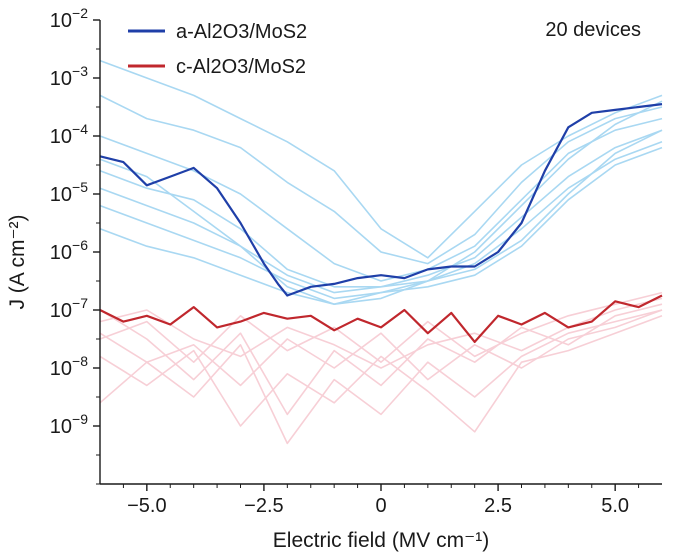 The width and height of the screenshot is (688, 558). What do you see at coordinates (17, 261) in the screenshot?
I see `y-axis-title: J (A cm⁻²)` at bounding box center [17, 261].